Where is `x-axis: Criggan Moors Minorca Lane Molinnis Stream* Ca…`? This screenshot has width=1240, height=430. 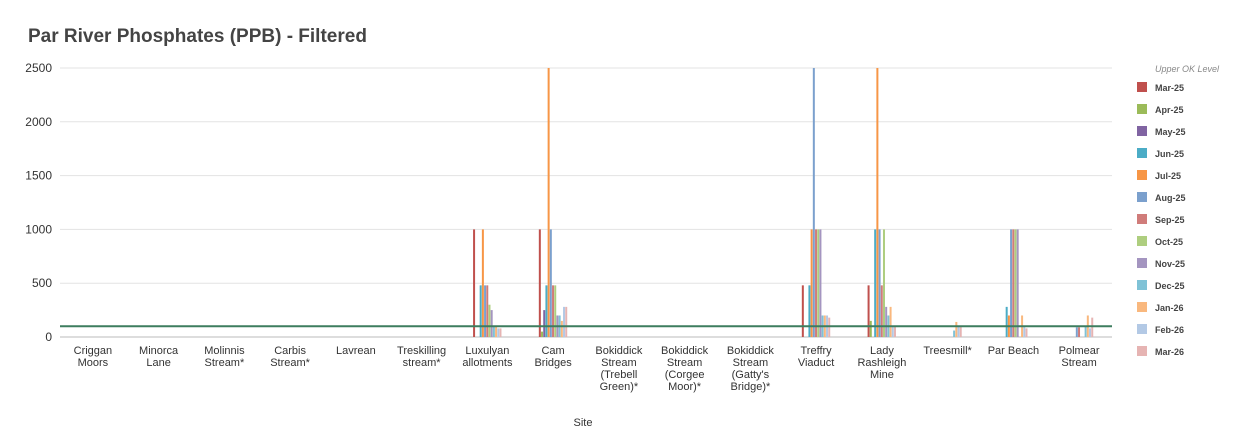
x-axis: Criggan Moors Minorca Lane Molinnis Stream* Ca… is located at coordinates (587, 369).